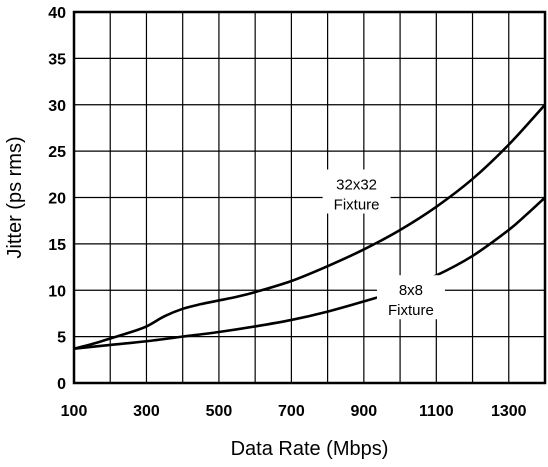  I want to click on y-tick-labels: 0 5 10 15 20 25 30 35 40, so click(57, 199).